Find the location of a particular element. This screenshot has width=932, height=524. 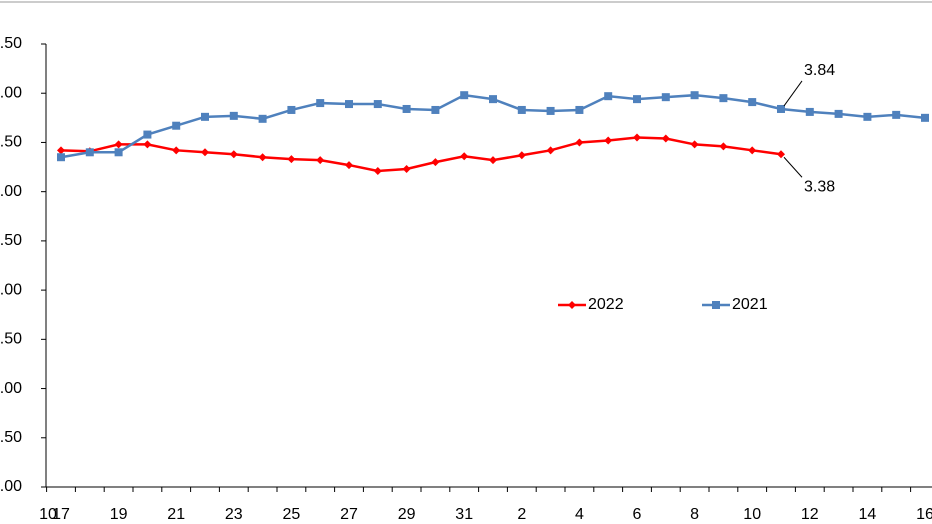

x-tick-label: 17 is located at coordinates (61, 514).